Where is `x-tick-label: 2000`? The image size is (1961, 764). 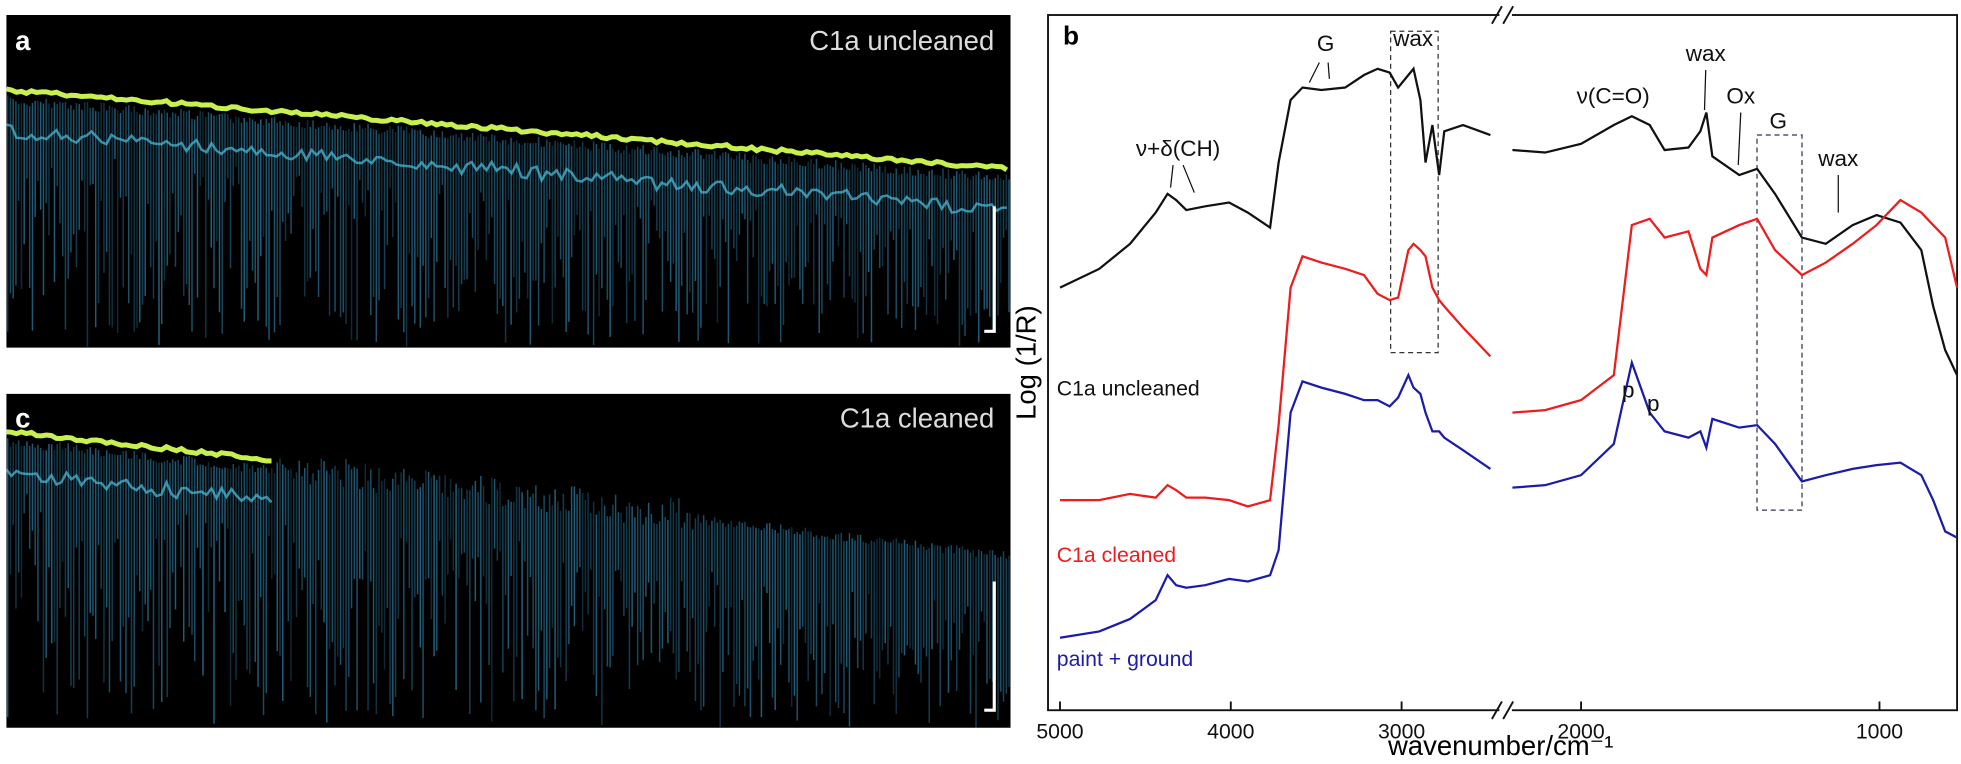 x-tick-label: 2000 is located at coordinates (1580, 731).